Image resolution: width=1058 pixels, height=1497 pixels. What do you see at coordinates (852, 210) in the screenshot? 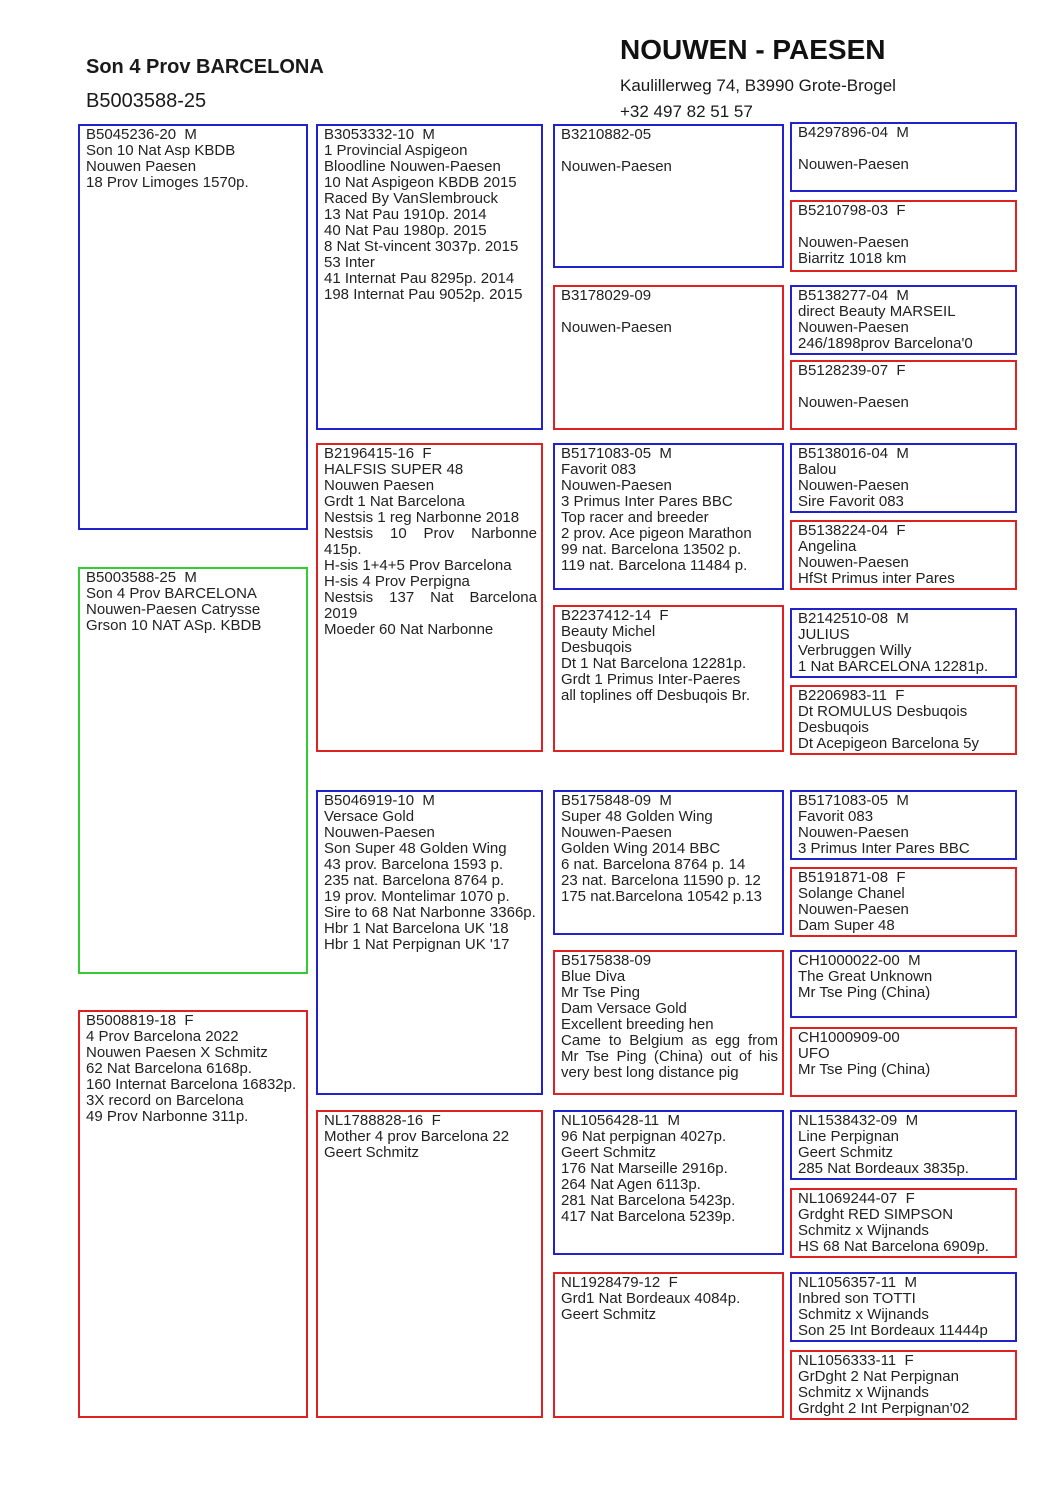
I see `ring-number: B5210798-03 F` at bounding box center [852, 210].